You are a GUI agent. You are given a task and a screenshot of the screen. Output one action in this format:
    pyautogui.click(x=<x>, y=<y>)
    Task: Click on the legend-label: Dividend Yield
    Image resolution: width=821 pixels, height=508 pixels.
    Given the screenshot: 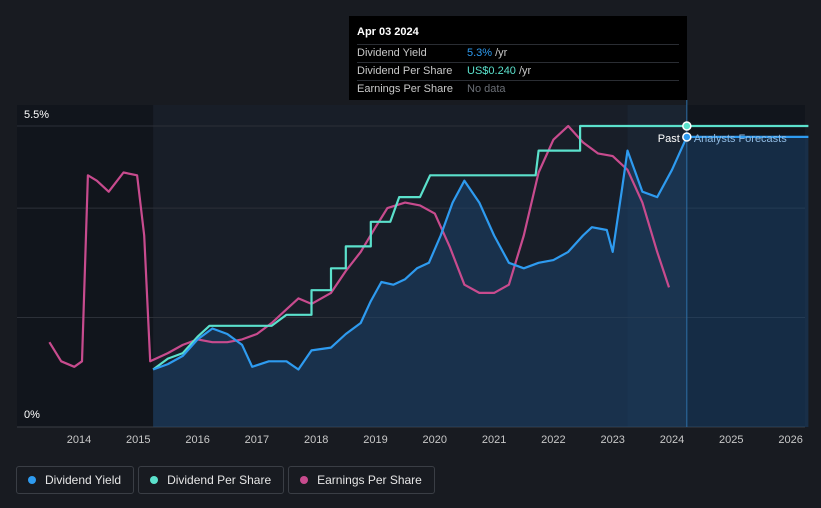 What is the action you would take?
    pyautogui.click(x=83, y=480)
    